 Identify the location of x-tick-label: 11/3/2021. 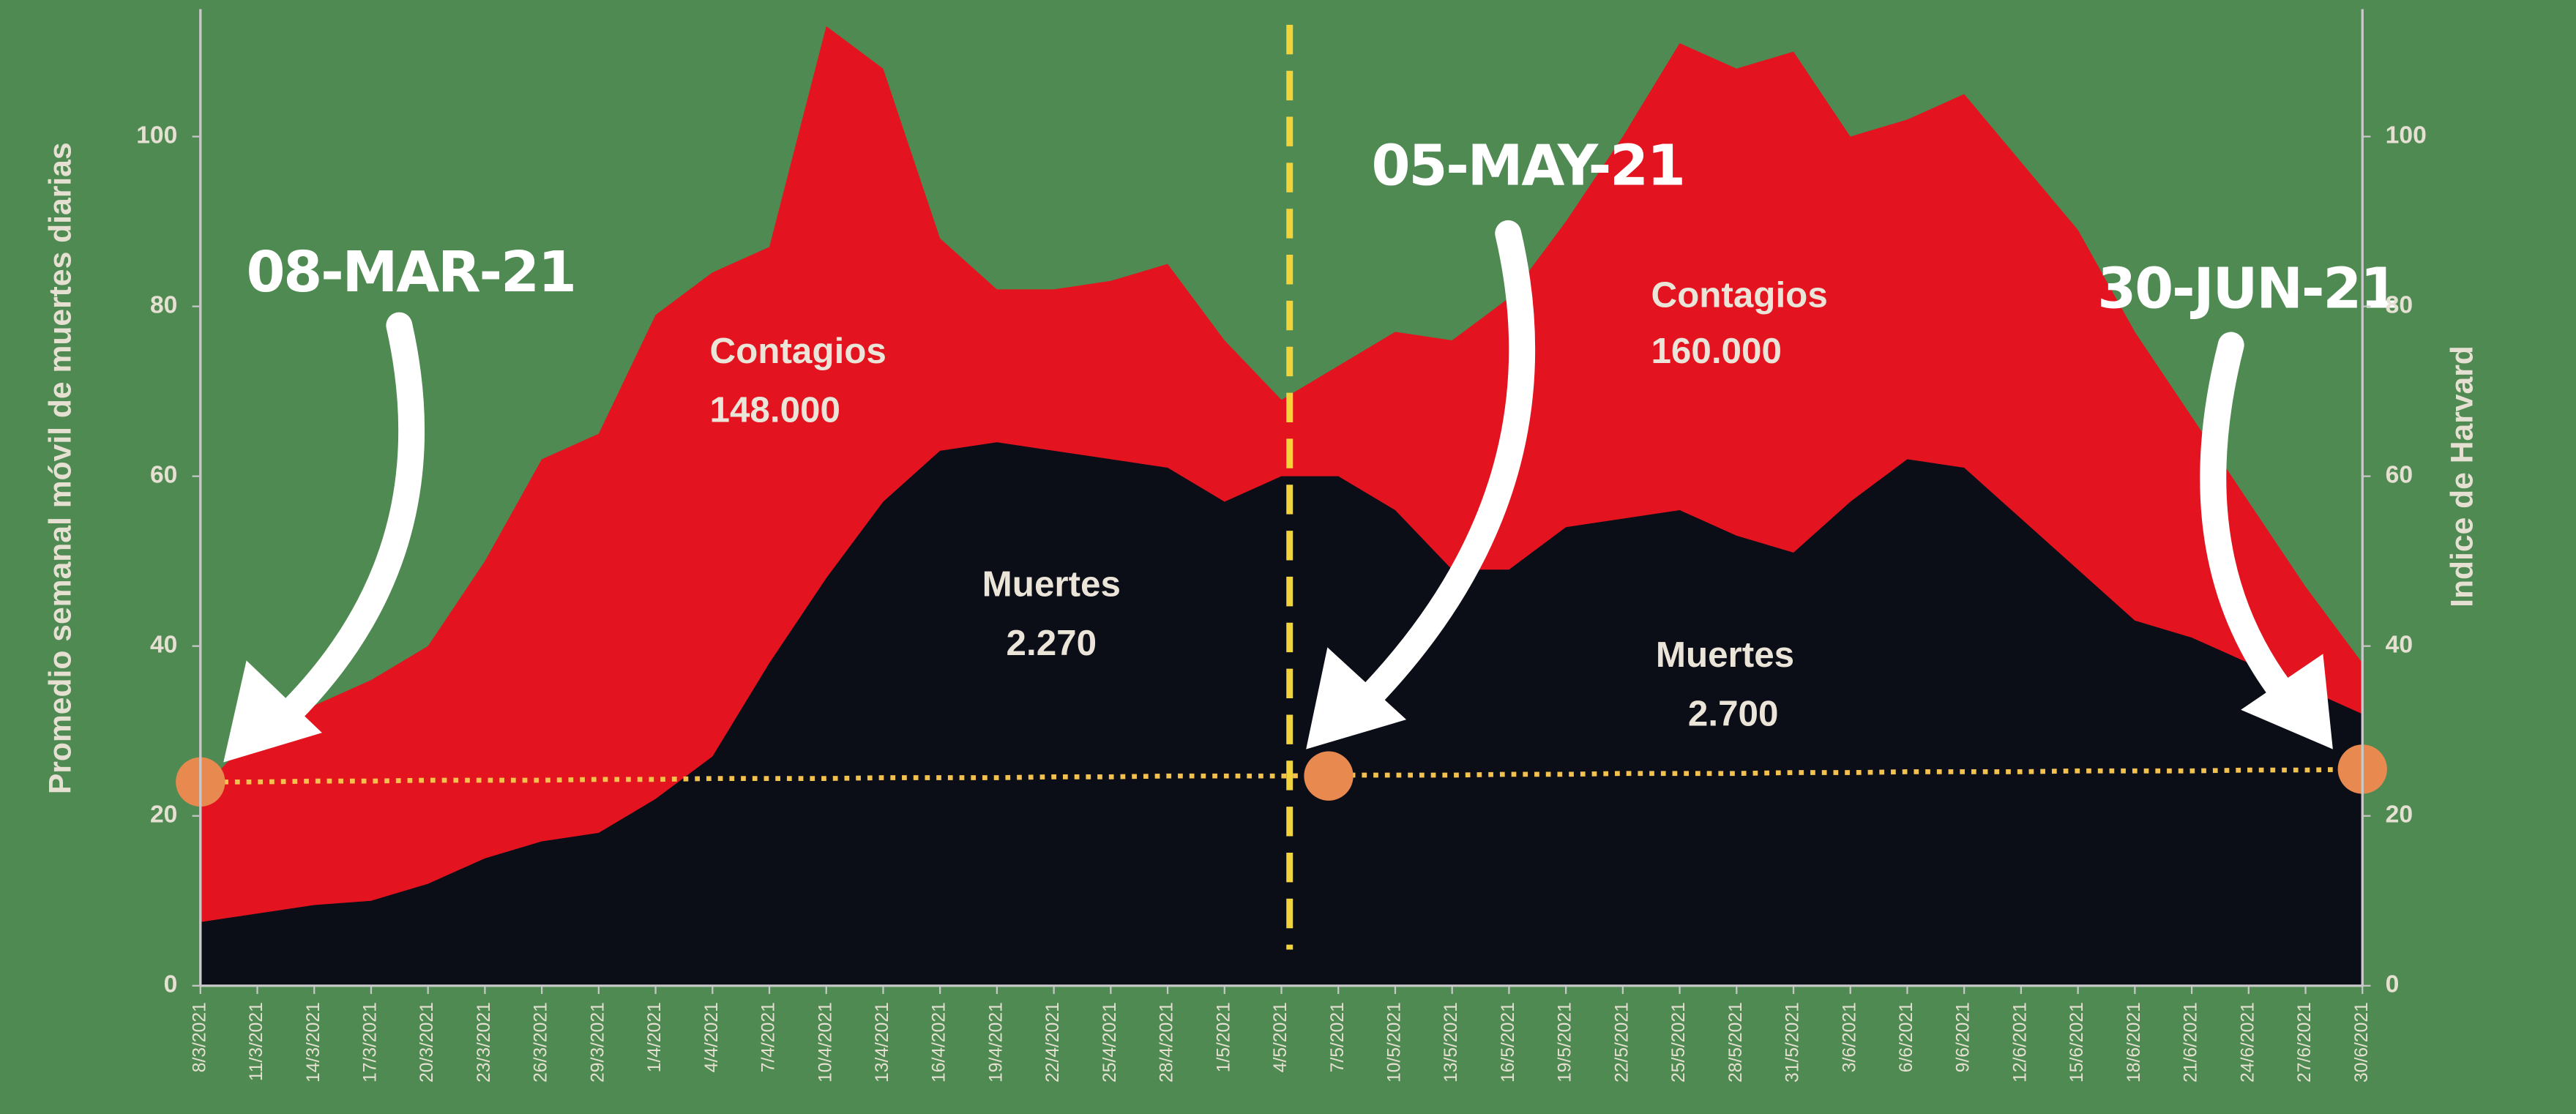
(256, 1041).